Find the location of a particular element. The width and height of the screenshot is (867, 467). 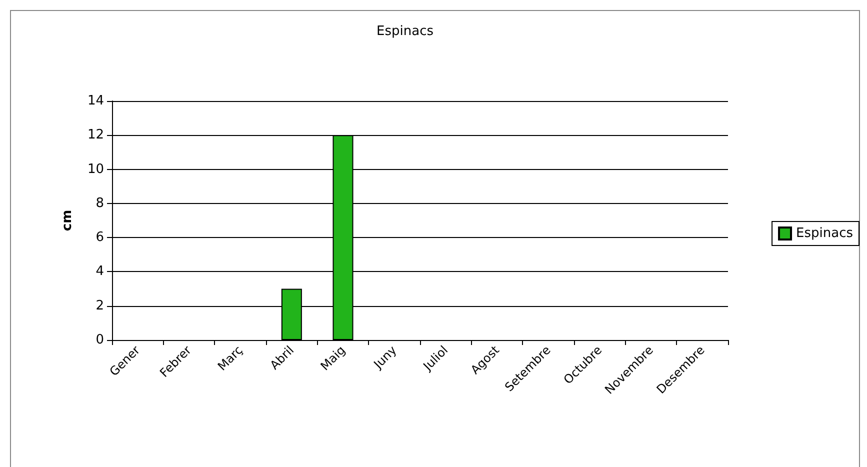

y-tick-label: 12 is located at coordinates (95, 135).